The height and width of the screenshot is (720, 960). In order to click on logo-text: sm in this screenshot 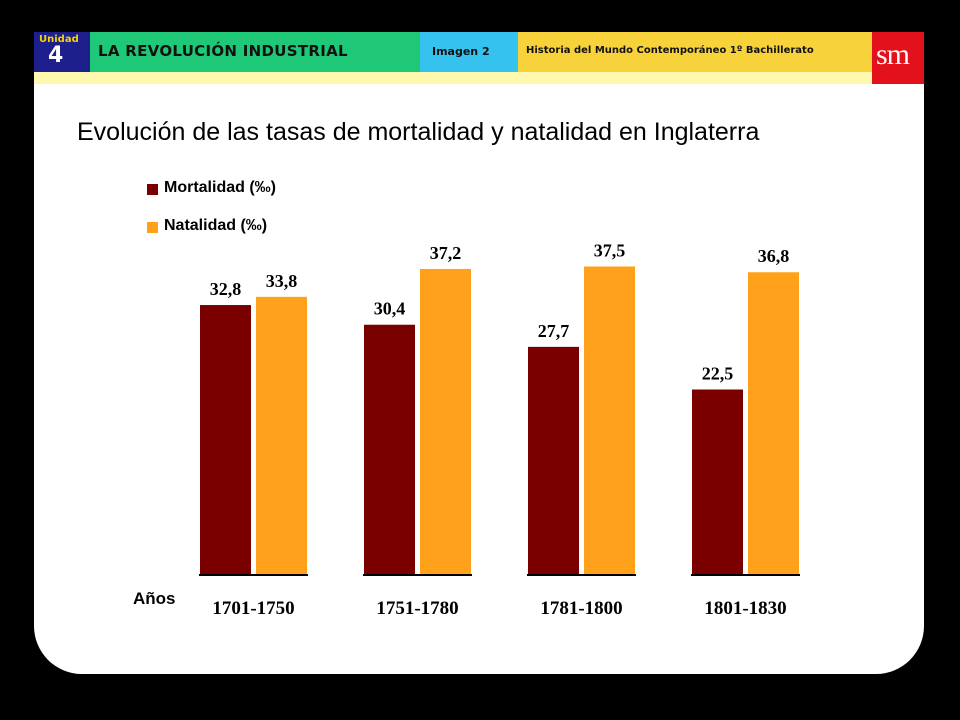, I will do `click(893, 54)`.